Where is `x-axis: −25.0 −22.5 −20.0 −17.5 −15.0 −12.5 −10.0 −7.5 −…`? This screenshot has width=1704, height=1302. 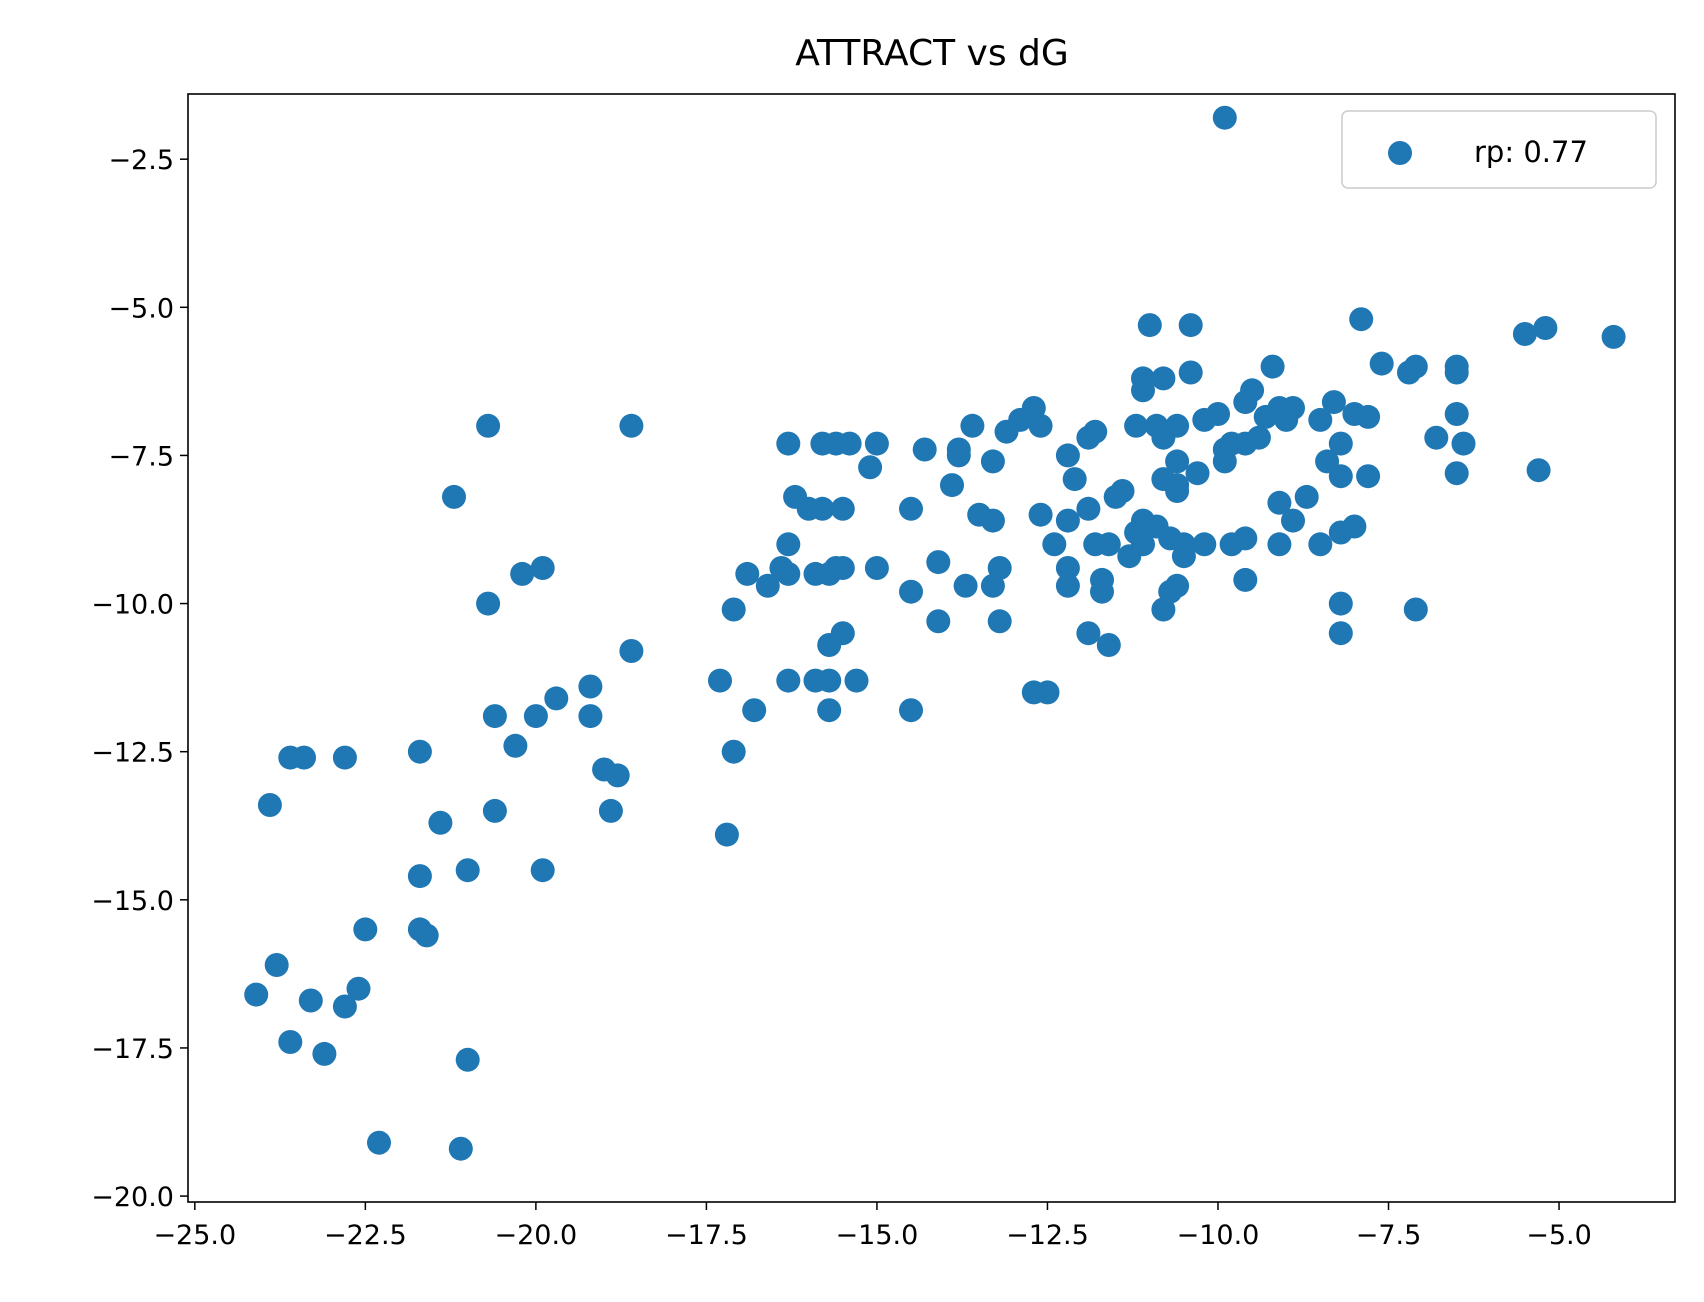
x-axis: −25.0 −22.5 −20.0 −17.5 −15.0 −12.5 −10.0 −7.5 −… is located at coordinates (872, 1226).